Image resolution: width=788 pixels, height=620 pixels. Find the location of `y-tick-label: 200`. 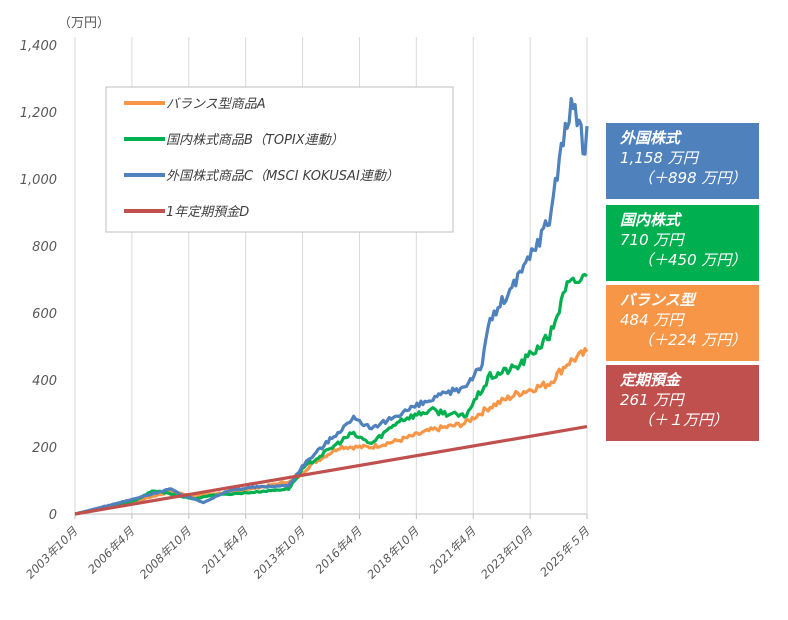

y-tick-label: 200 is located at coordinates (44, 448).